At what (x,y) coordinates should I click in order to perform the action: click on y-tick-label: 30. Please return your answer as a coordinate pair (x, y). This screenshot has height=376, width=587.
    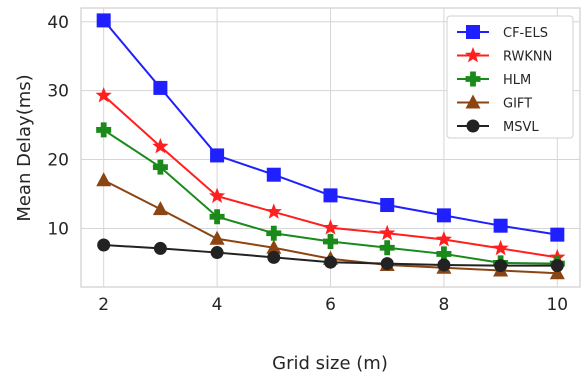
    Looking at the image, I should click on (58, 92).